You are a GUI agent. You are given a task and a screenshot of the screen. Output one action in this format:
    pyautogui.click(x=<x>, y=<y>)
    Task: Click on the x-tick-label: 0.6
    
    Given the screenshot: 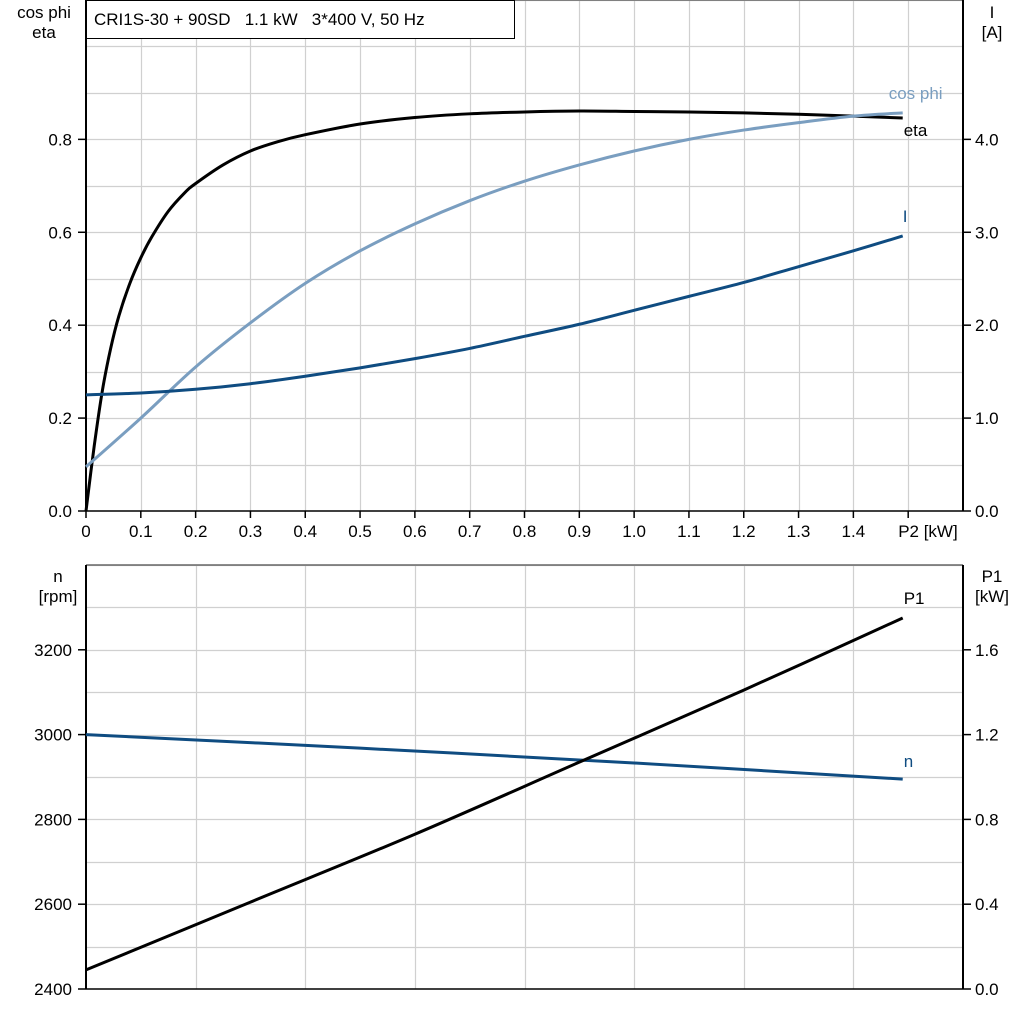 What is the action you would take?
    pyautogui.click(x=415, y=531)
    